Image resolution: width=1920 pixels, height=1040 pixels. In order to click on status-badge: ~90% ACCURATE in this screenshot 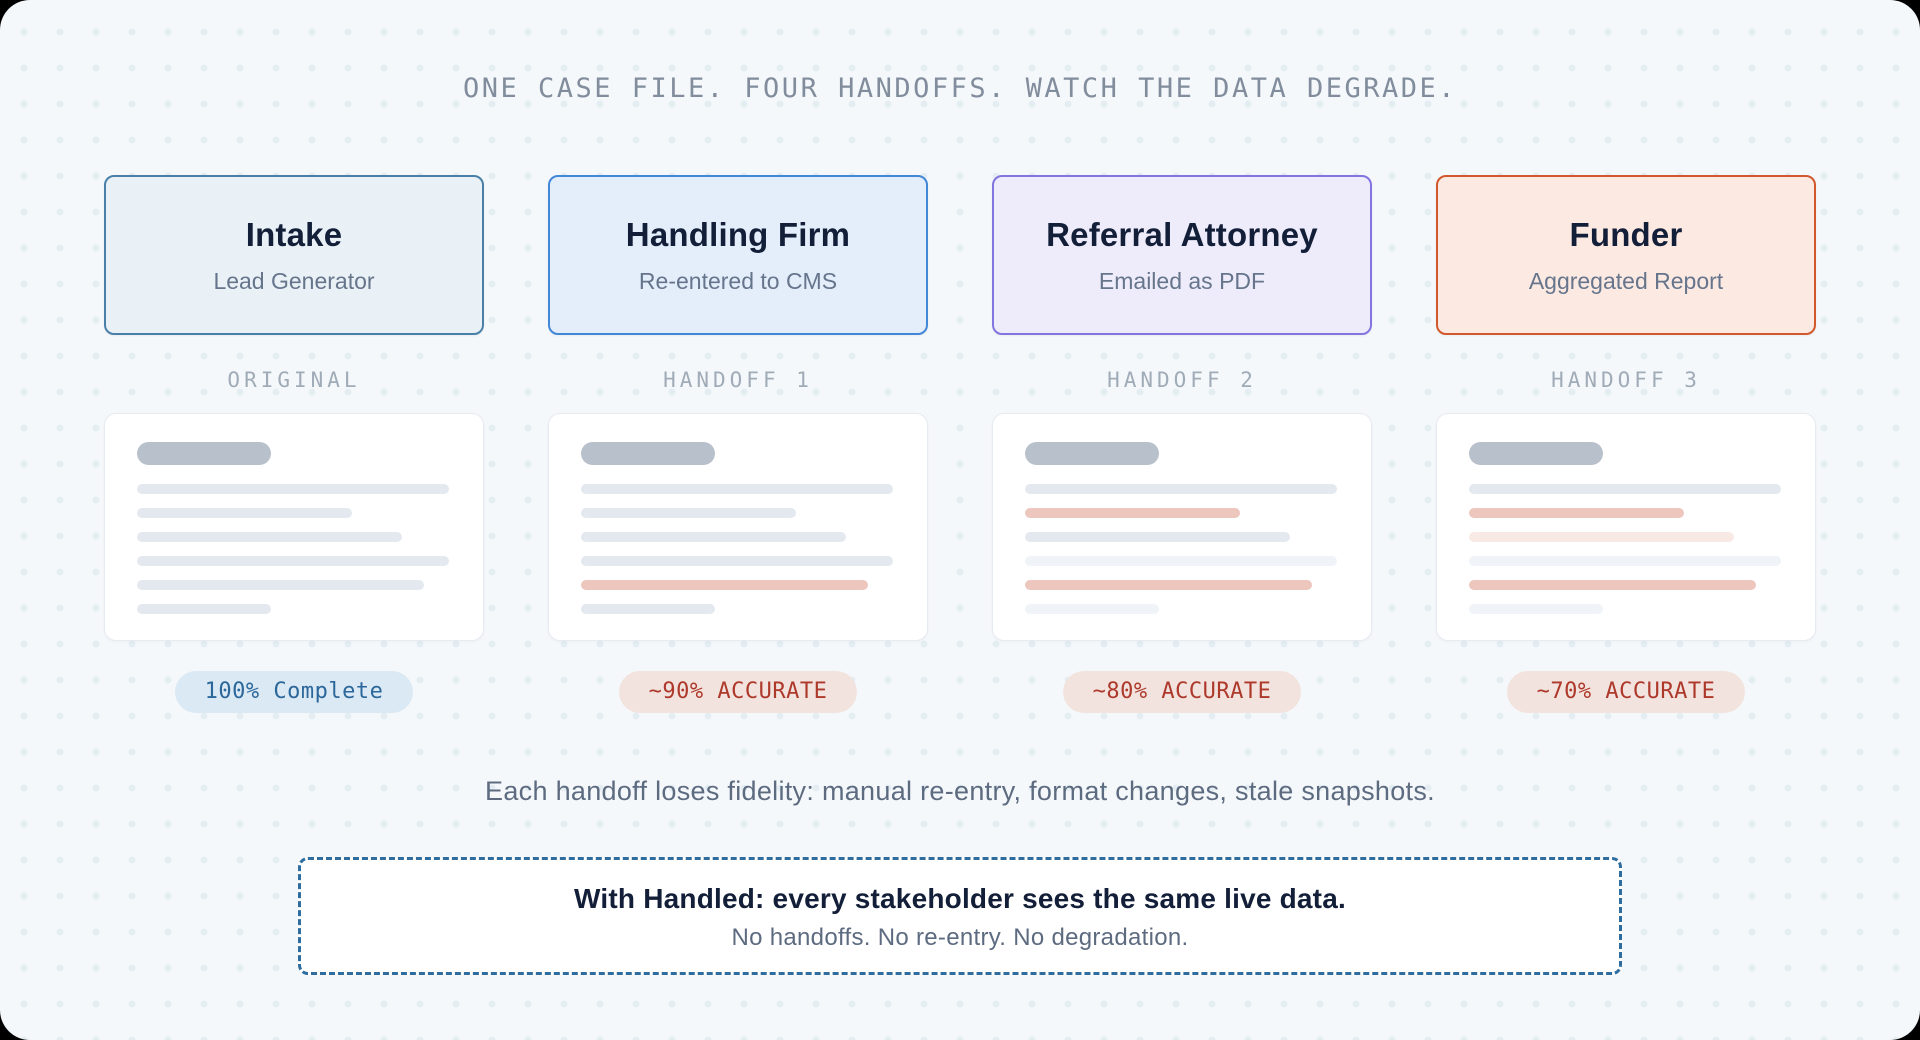, I will do `click(738, 692)`.